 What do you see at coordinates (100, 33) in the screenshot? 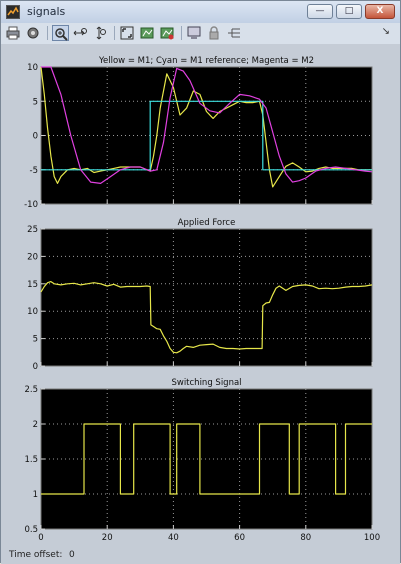
I see `zoom-y-icon` at bounding box center [100, 33].